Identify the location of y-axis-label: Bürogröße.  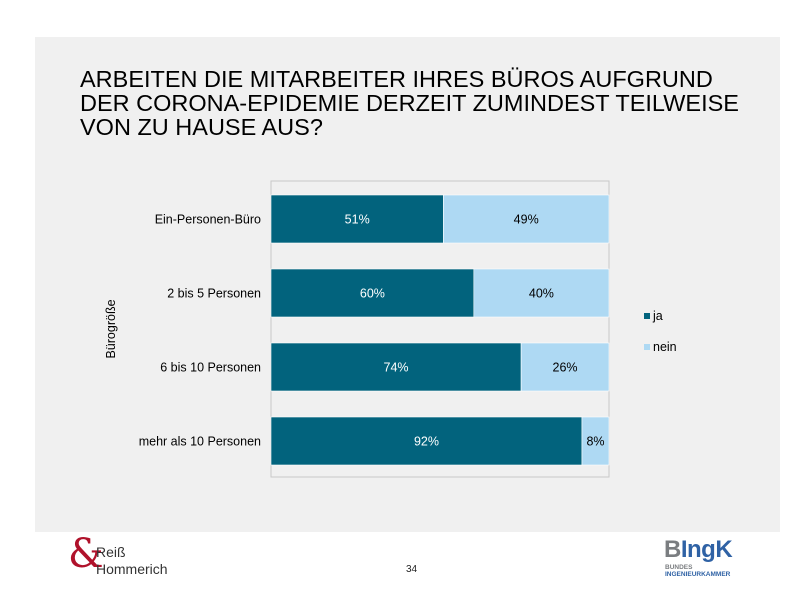
(111, 328).